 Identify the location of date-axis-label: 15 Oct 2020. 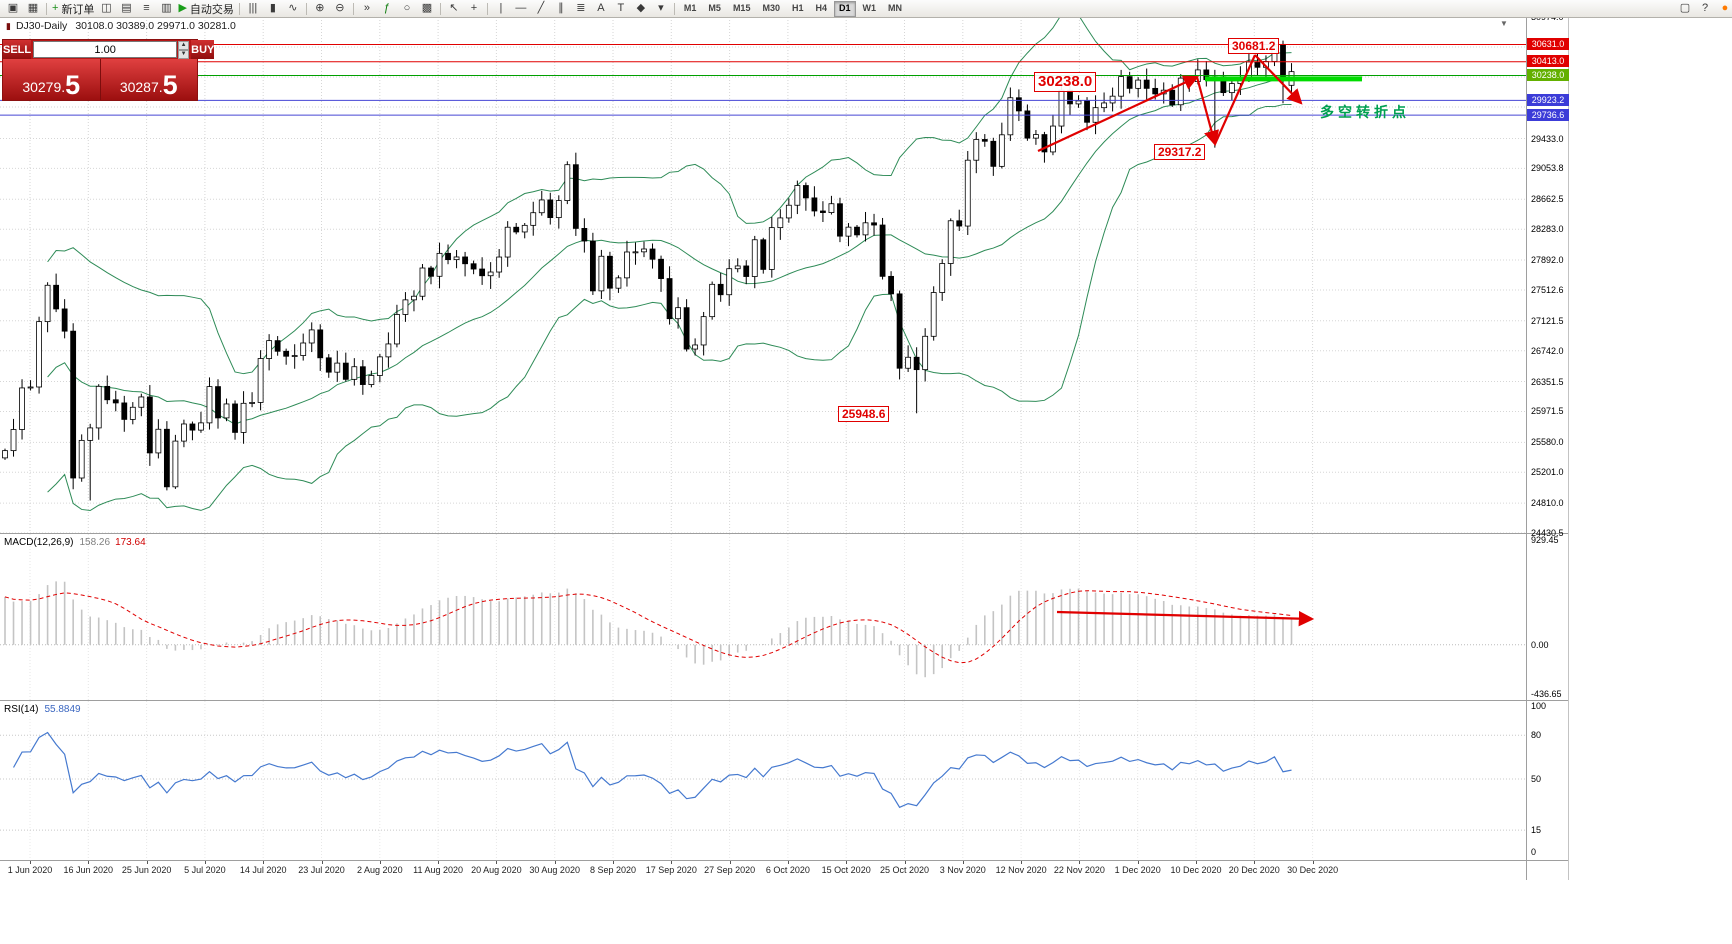
(846, 870).